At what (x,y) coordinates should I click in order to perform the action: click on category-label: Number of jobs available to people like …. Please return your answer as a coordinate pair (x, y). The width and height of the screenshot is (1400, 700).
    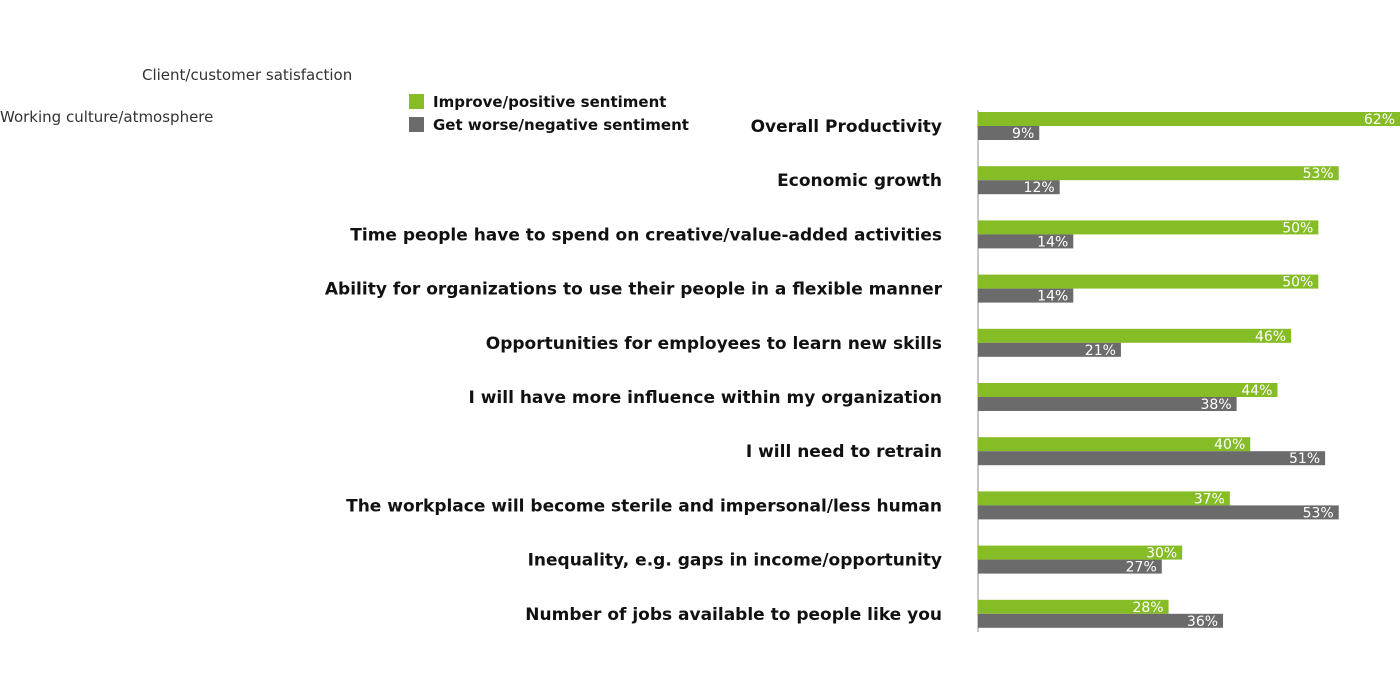
    Looking at the image, I should click on (733, 615).